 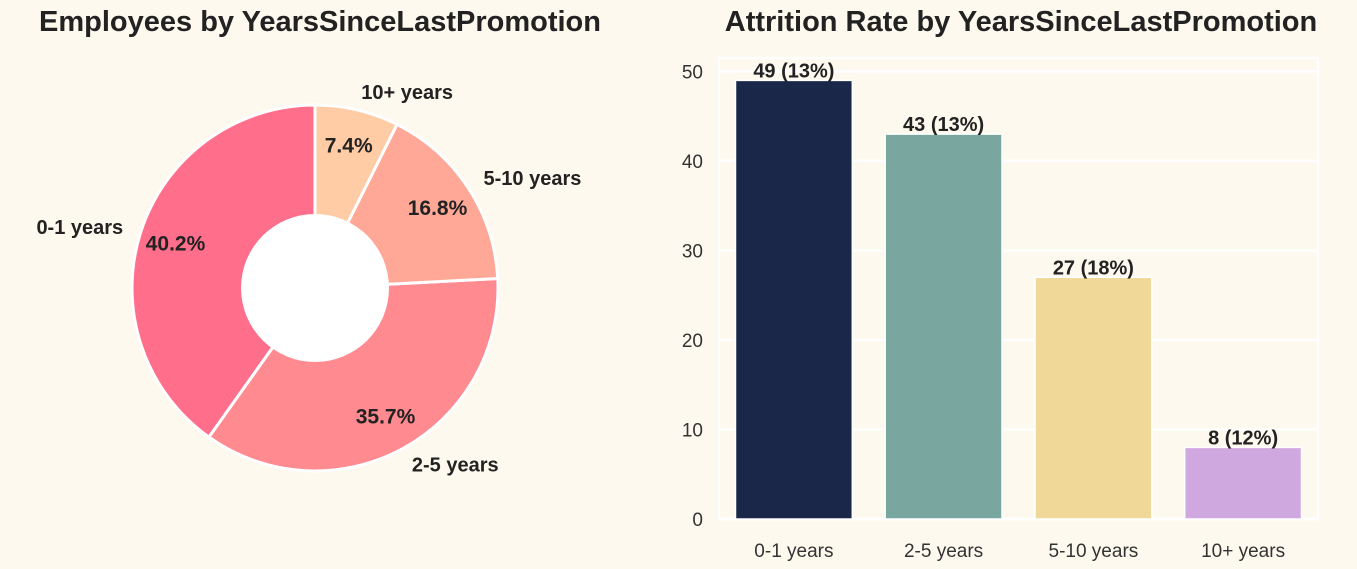 I want to click on pie-category-label: 2-5 years, so click(x=455, y=465).